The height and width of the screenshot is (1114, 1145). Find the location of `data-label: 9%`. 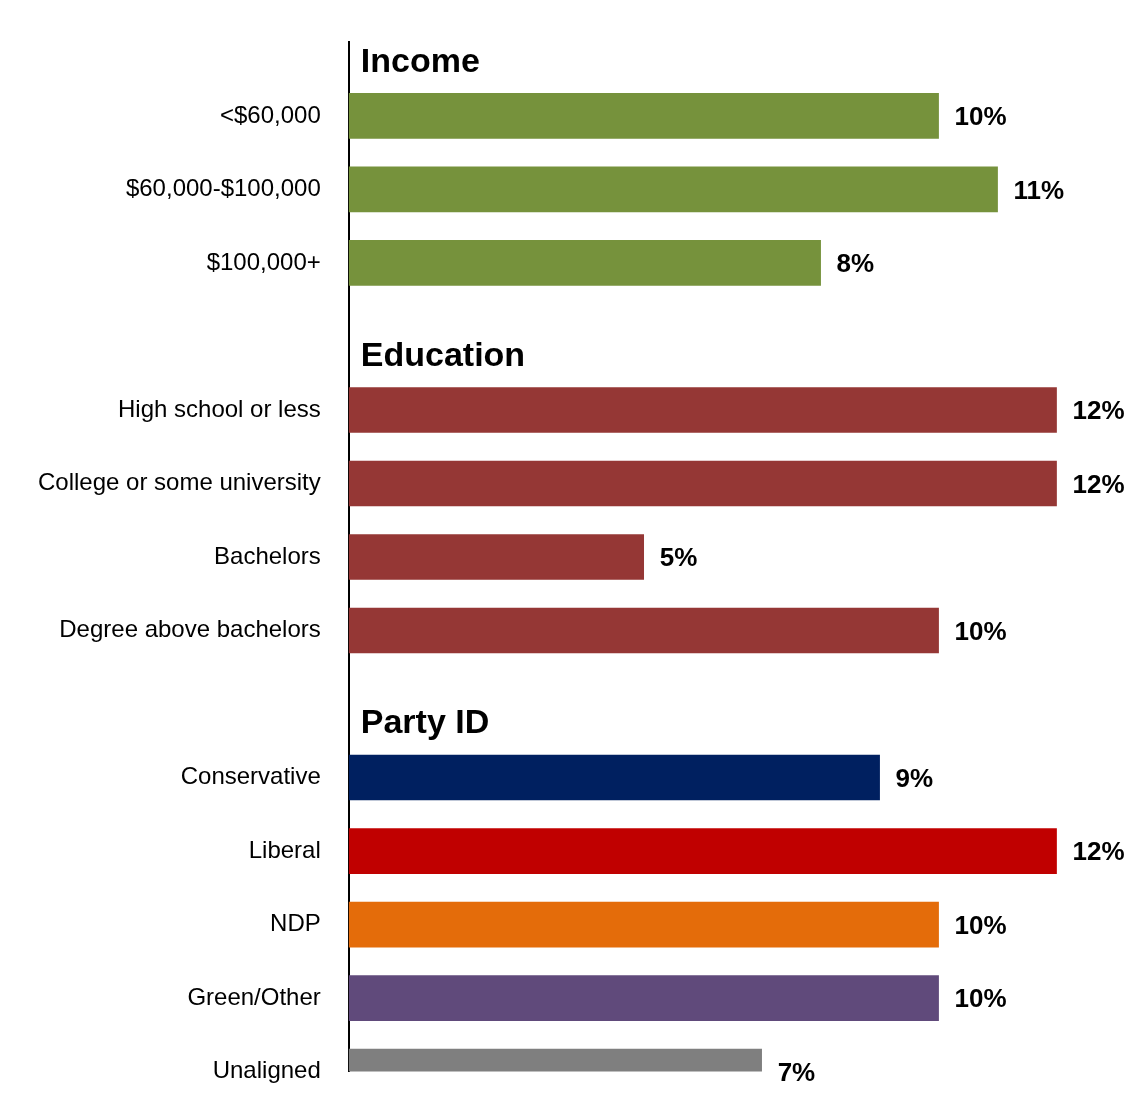

data-label: 9% is located at coordinates (914, 777).